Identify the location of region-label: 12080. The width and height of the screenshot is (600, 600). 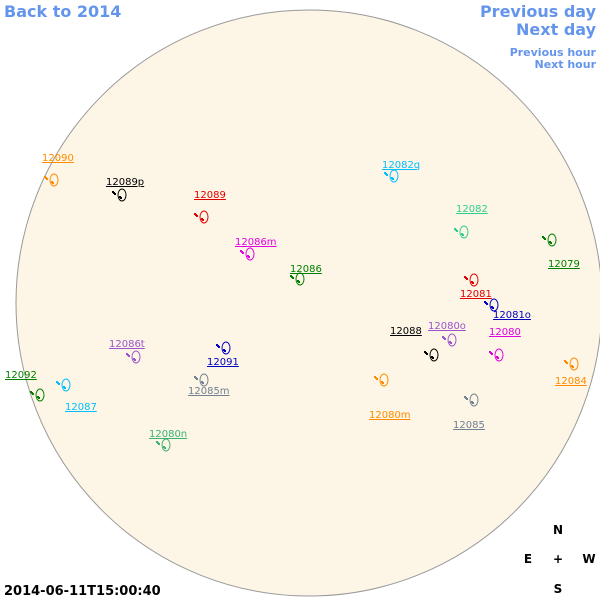
(505, 332).